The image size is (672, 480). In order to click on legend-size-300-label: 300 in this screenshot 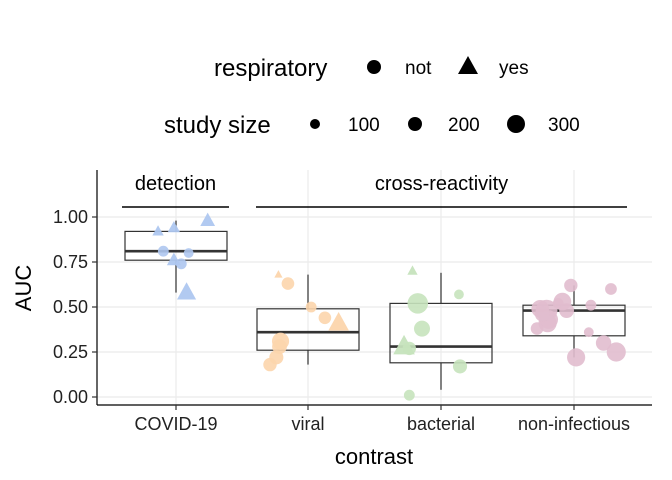, I will do `click(564, 125)`.